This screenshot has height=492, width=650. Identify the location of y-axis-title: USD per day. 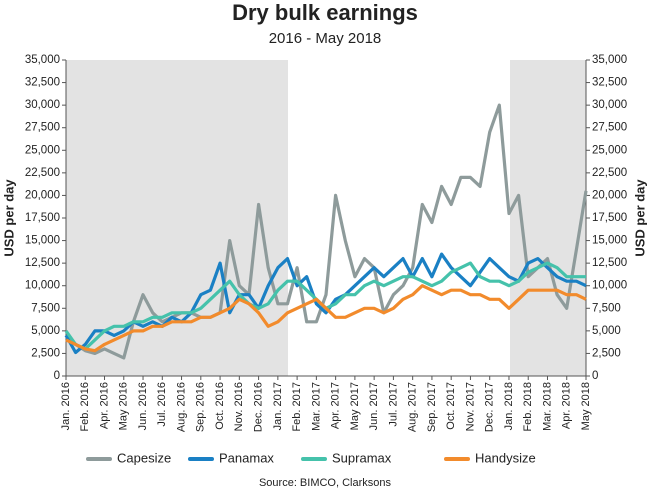
(8, 218).